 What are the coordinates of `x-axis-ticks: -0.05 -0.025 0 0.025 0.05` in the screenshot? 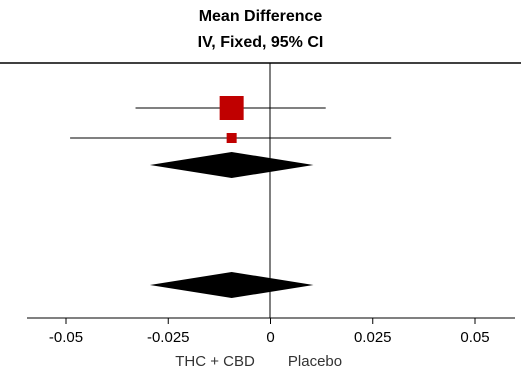 It's located at (269, 332).